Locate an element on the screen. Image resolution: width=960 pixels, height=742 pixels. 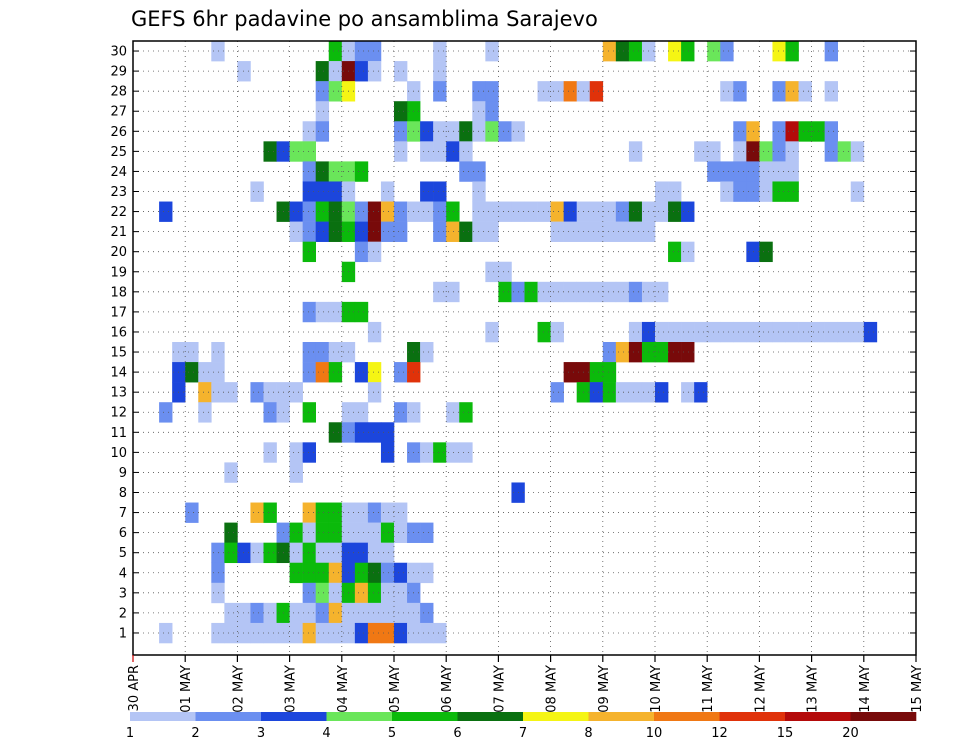
x-tick-label: 11 MAY is located at coordinates (708, 689).